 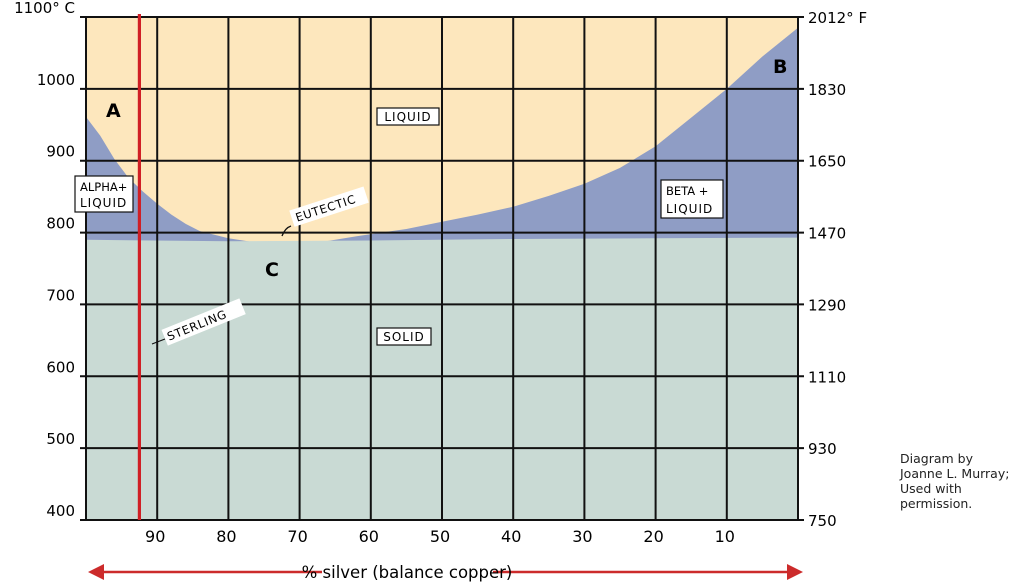 I want to click on x-tick-label: 90, so click(x=155, y=536).